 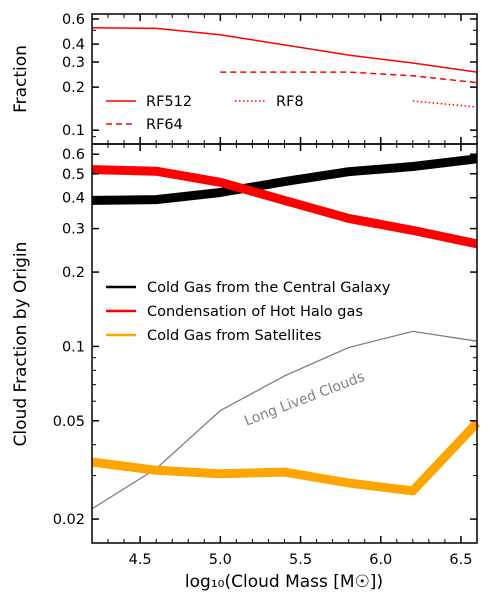 What do you see at coordinates (284, 207) in the screenshot?
I see `series-line-condensation-of-hot-halo-gas` at bounding box center [284, 207].